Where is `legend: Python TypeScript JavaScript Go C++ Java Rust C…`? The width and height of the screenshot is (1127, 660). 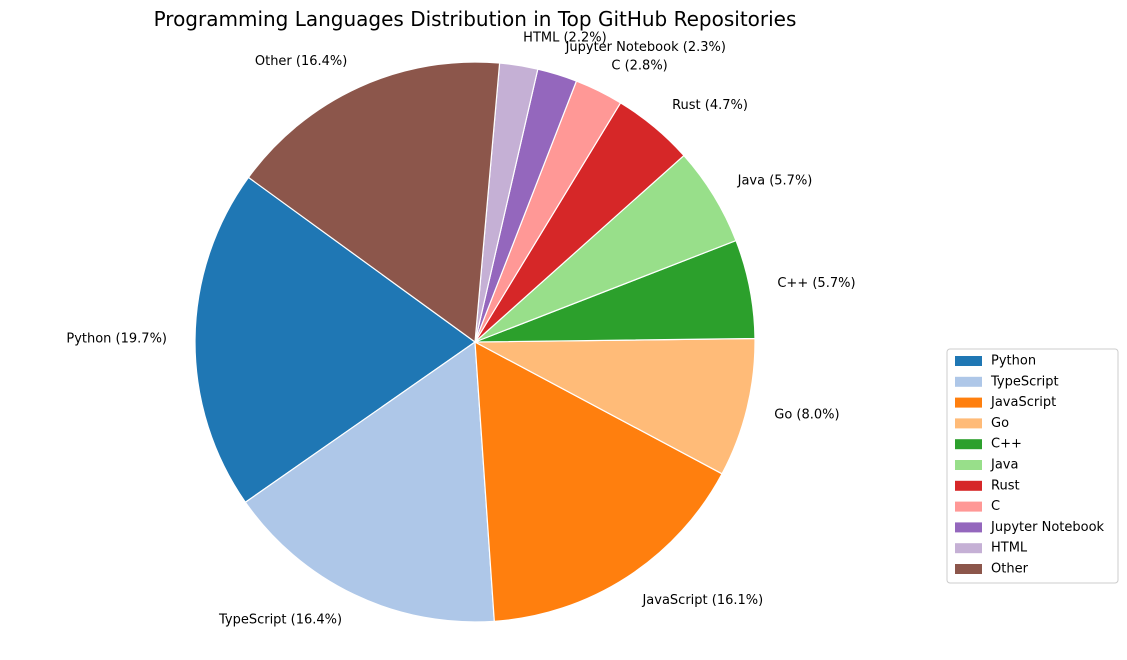 legend: Python TypeScript JavaScript Go C++ Java Rust C… is located at coordinates (1032, 466).